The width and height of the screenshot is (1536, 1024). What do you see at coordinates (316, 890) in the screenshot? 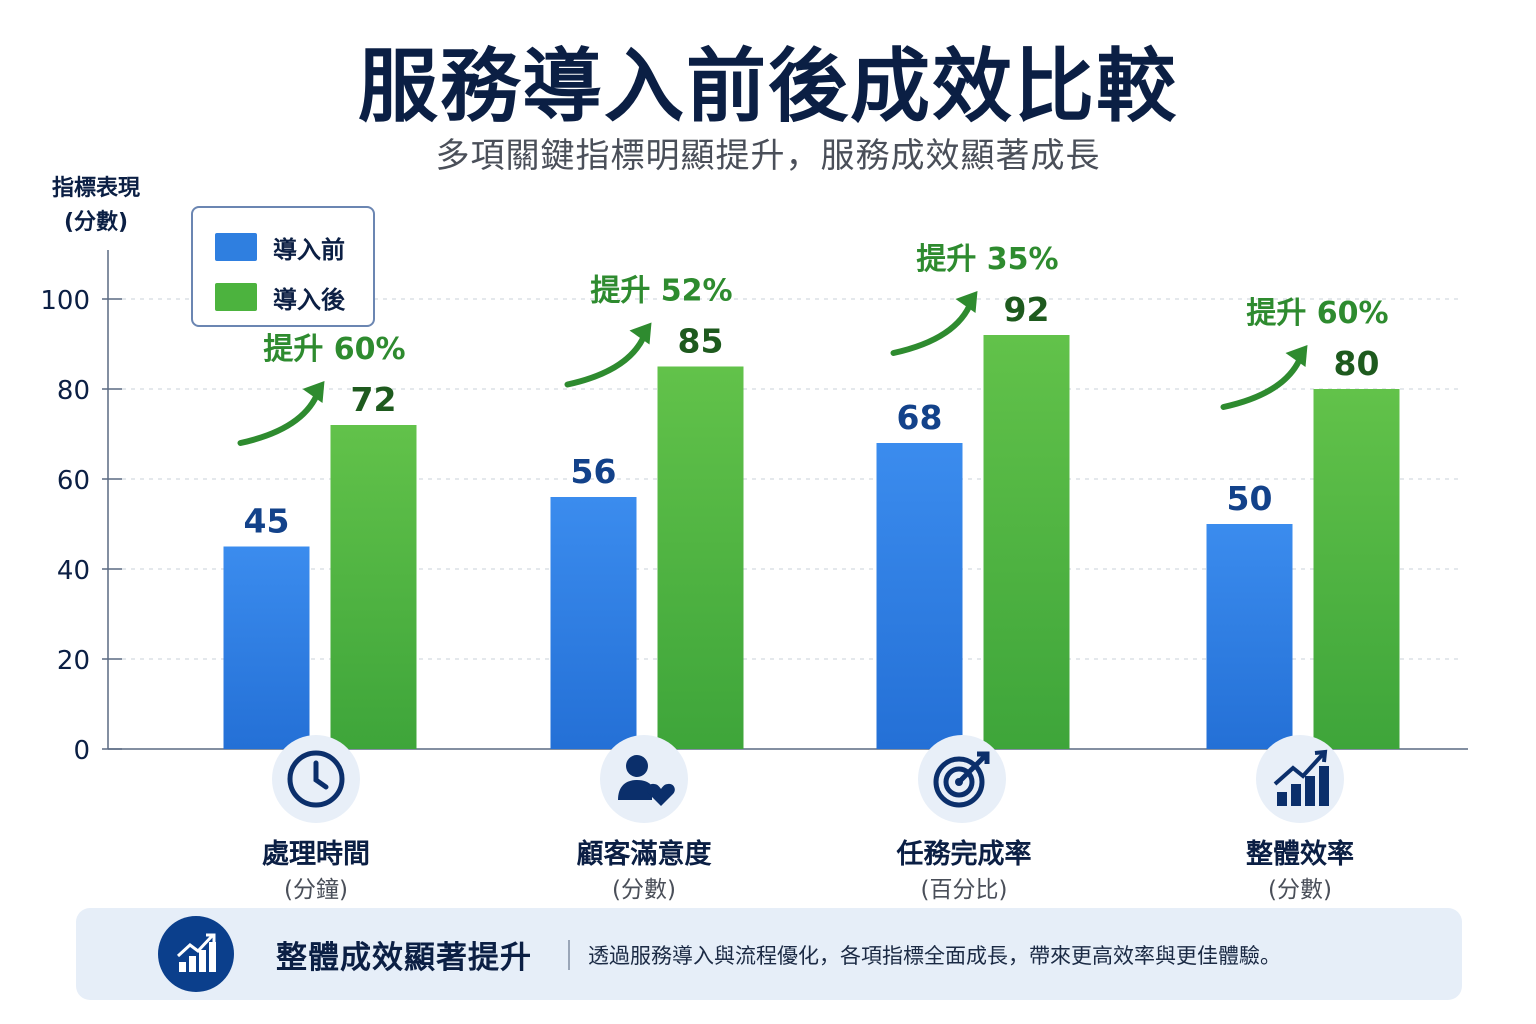
I see `category-sublabel-processing-time: (分鐘)` at bounding box center [316, 890].